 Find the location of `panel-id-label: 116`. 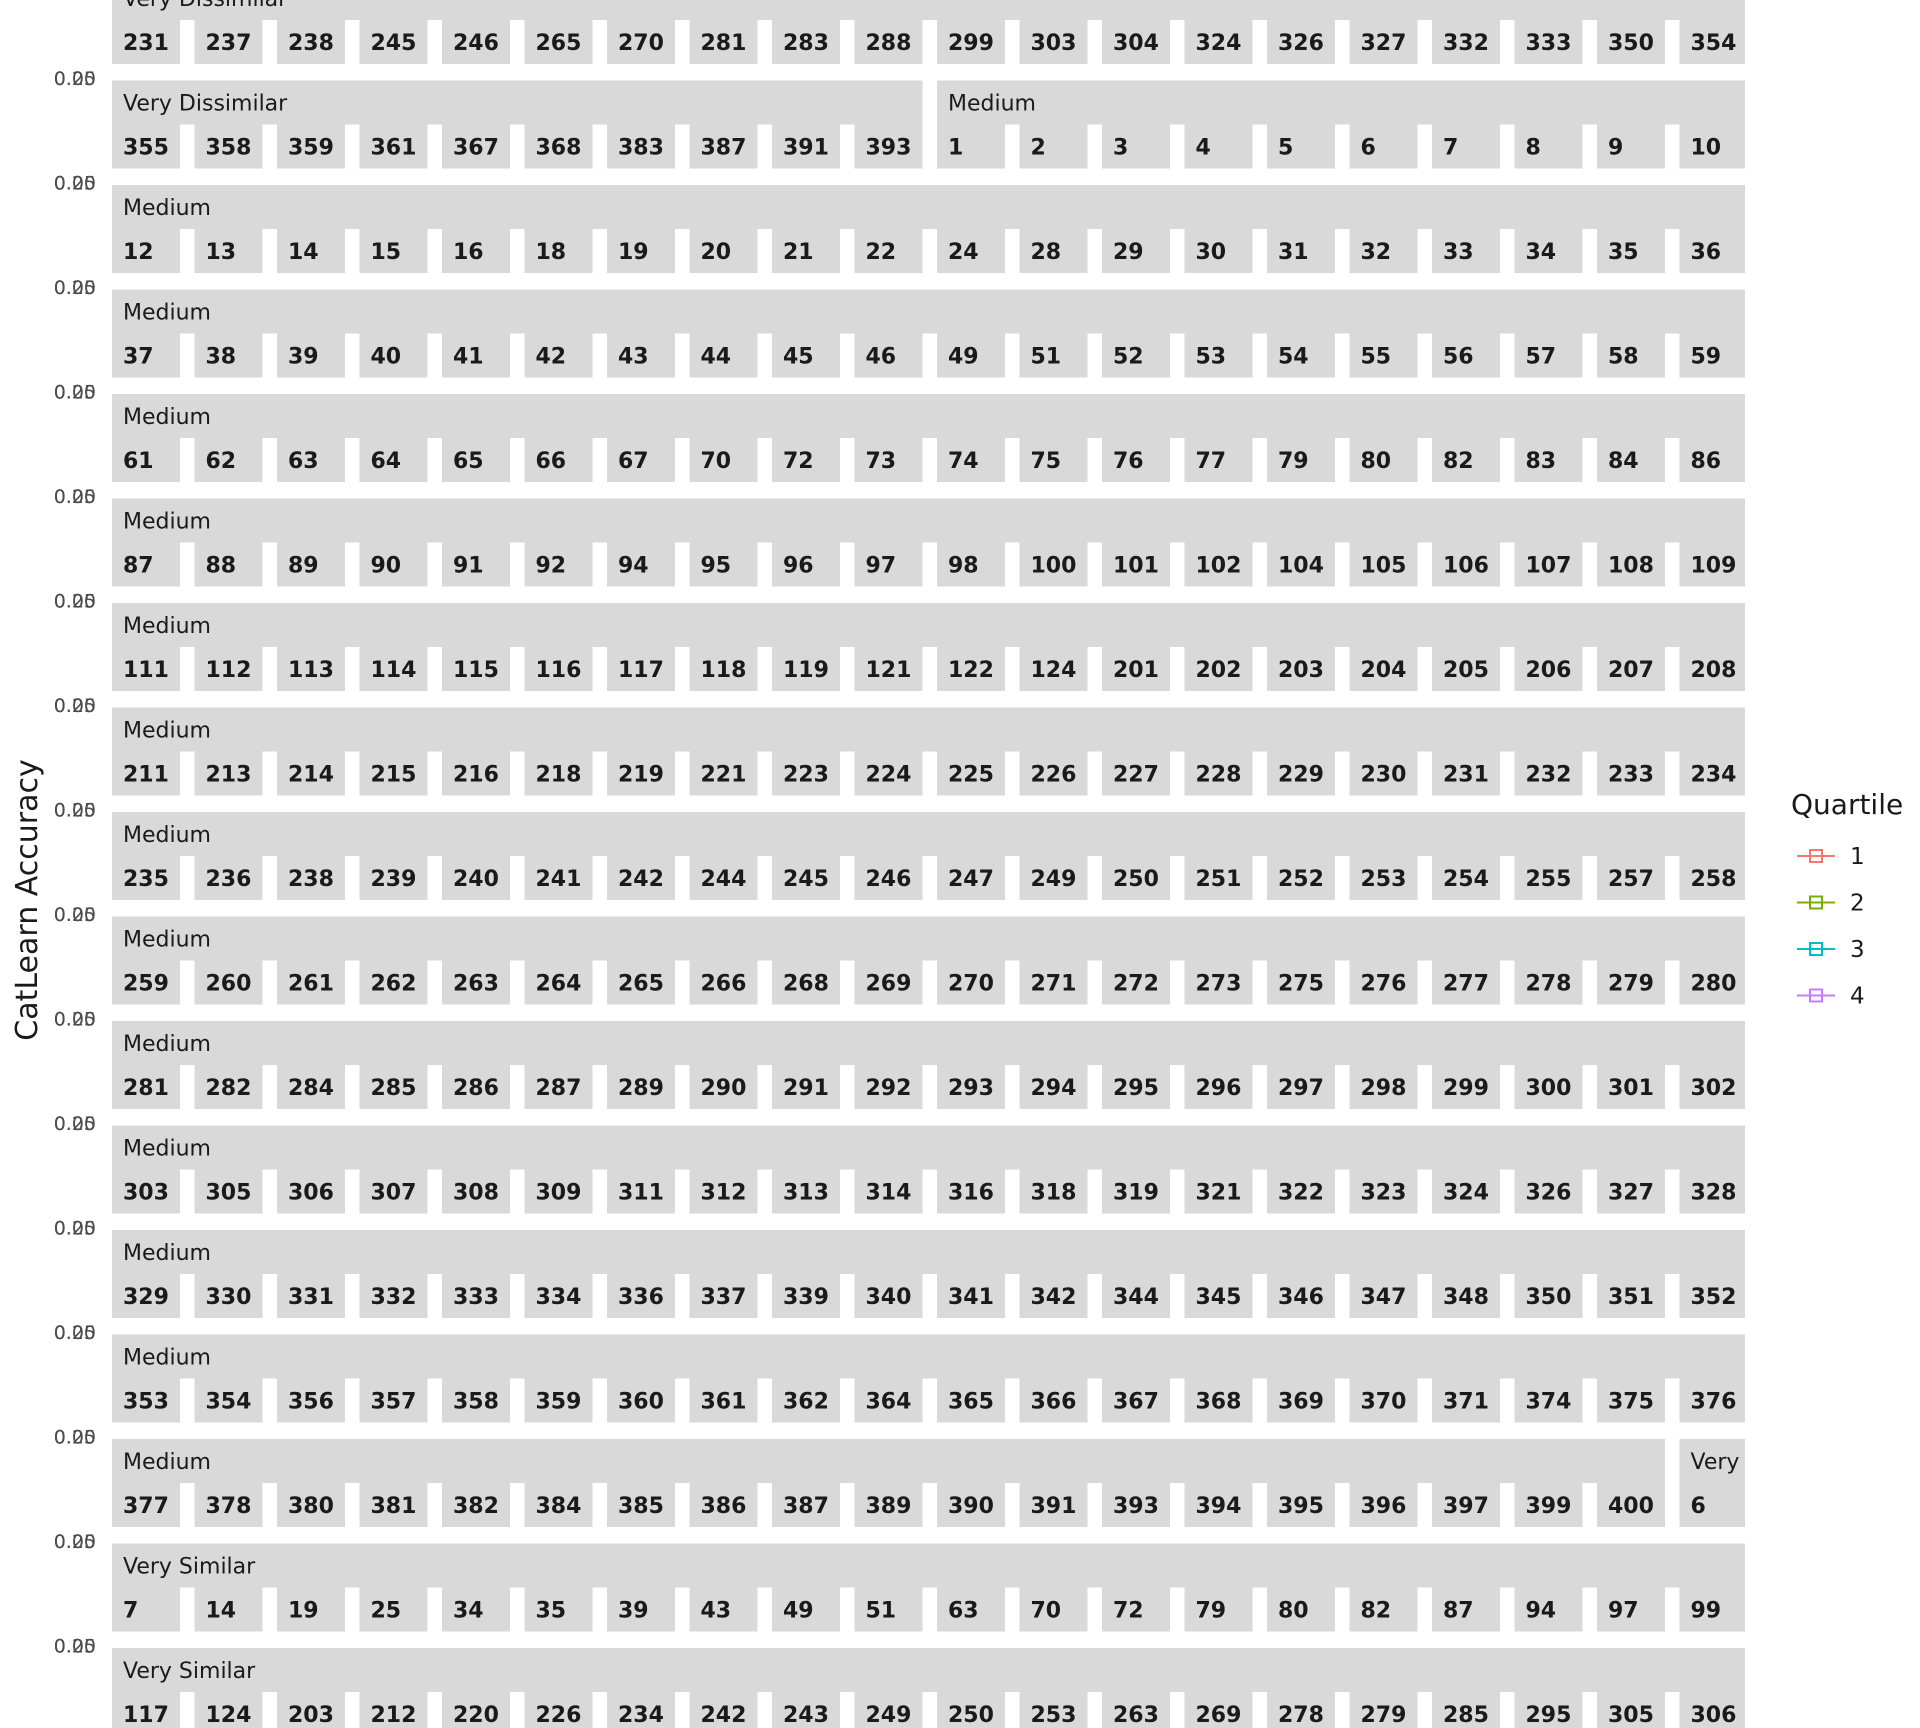

panel-id-label: 116 is located at coordinates (559, 670).